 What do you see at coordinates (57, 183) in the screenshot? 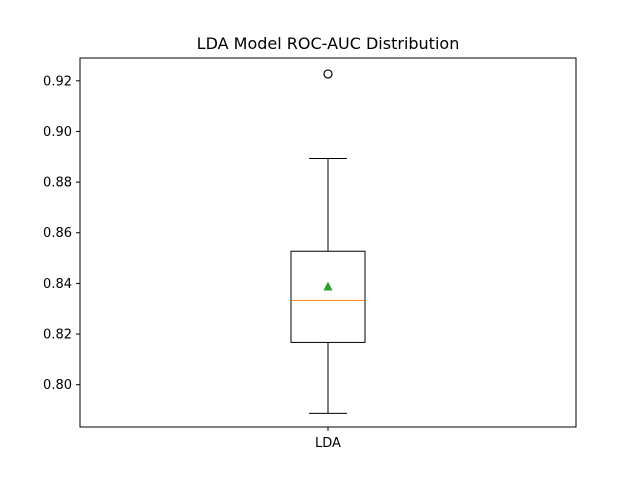
I see `y-tick-label: 0.88` at bounding box center [57, 183].